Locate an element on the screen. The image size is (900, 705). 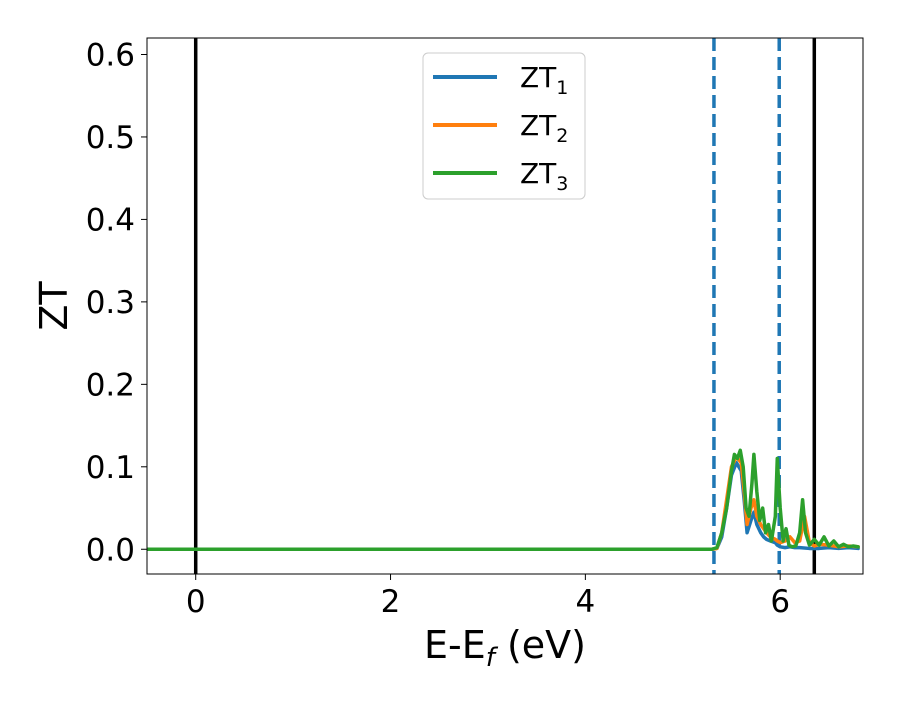
y-ticks: 0.0 0.1 0.2 0.3 0.4 0.5 0.6 is located at coordinates (116, 302).